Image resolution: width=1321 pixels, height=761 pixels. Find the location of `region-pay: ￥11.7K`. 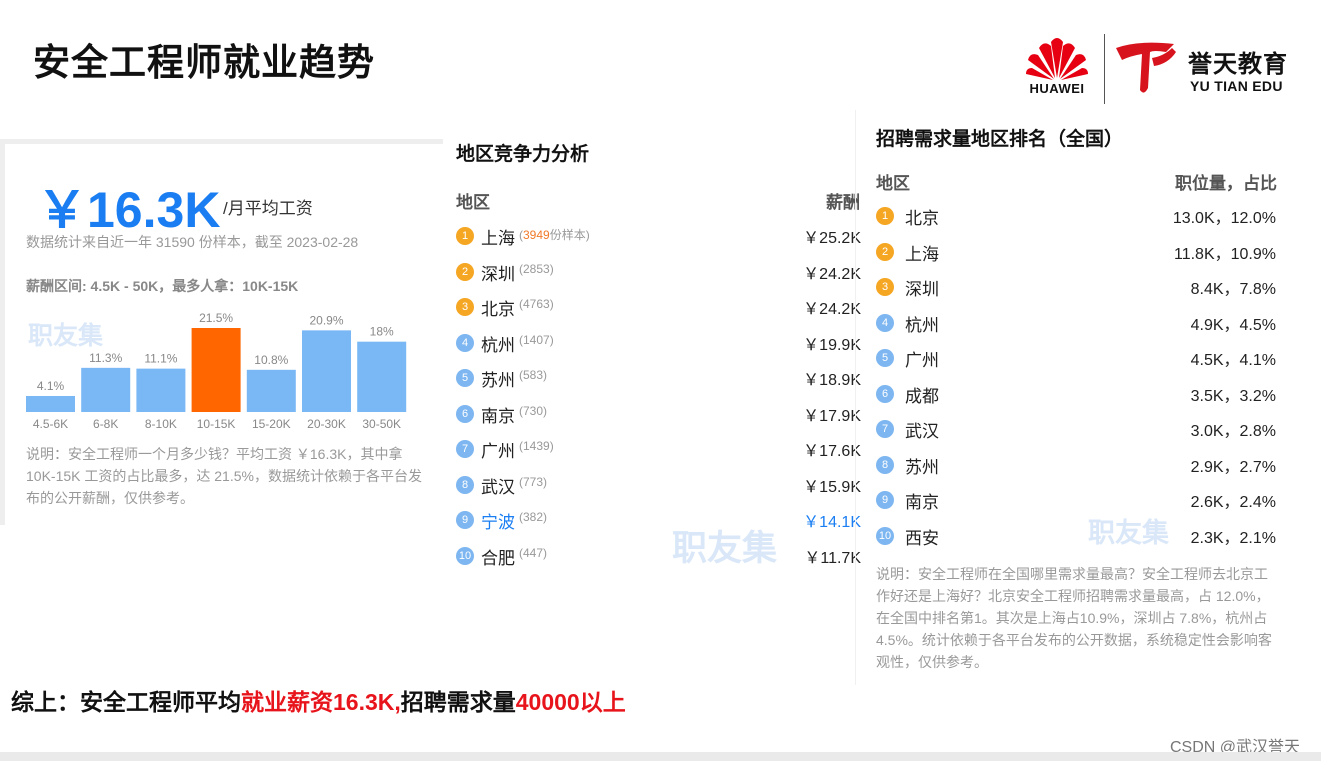

region-pay: ￥11.7K is located at coordinates (832, 558).